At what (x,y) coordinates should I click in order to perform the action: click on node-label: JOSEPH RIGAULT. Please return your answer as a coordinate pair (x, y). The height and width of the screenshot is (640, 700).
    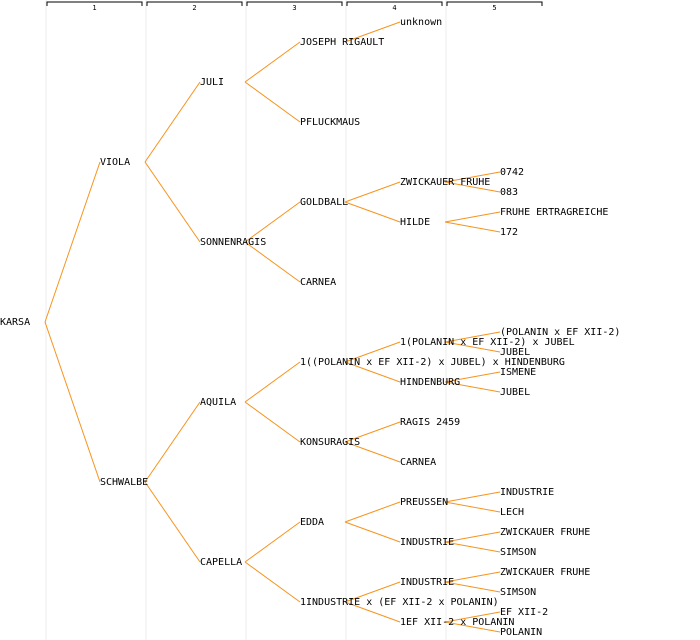
    Looking at the image, I should click on (342, 42).